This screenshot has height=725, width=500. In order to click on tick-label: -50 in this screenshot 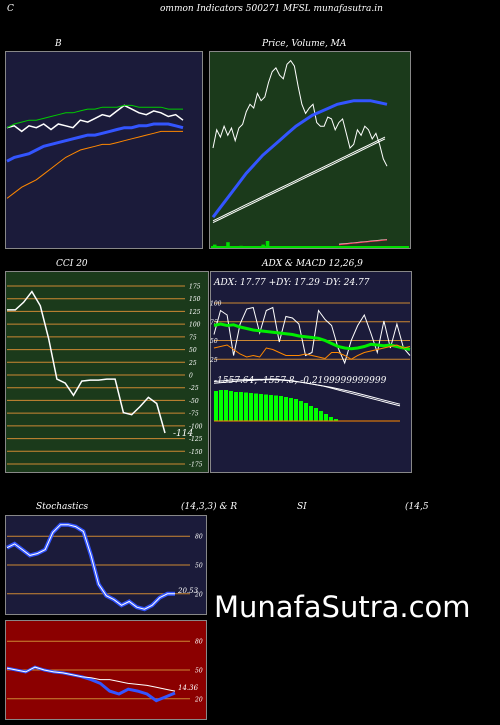, I will do `click(194, 401)`.